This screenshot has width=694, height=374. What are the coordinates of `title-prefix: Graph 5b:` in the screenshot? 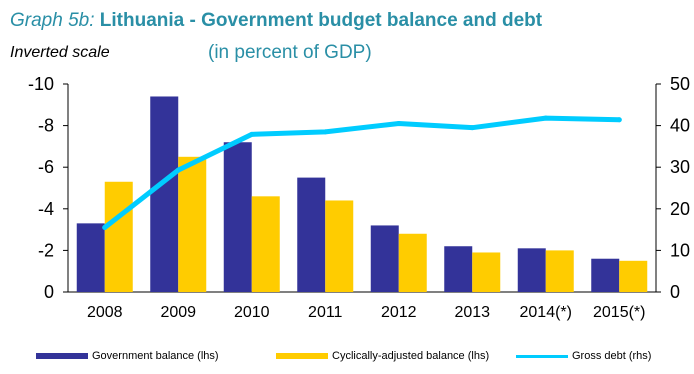 It's located at (52, 20).